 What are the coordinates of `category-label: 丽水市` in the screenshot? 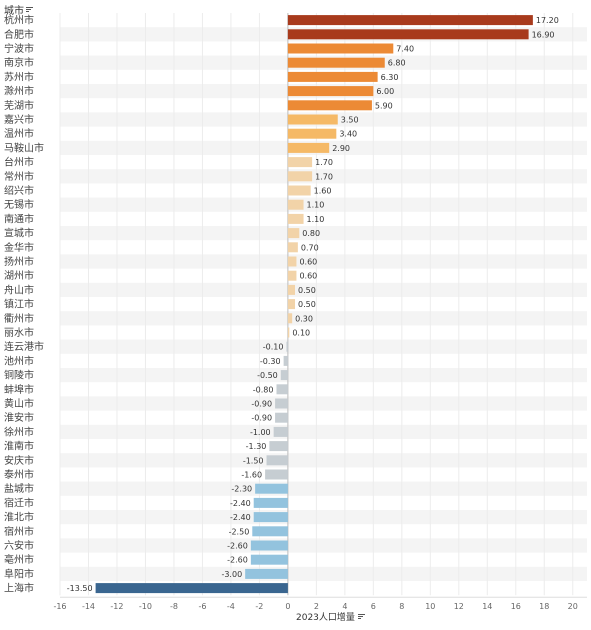 It's located at (19, 332).